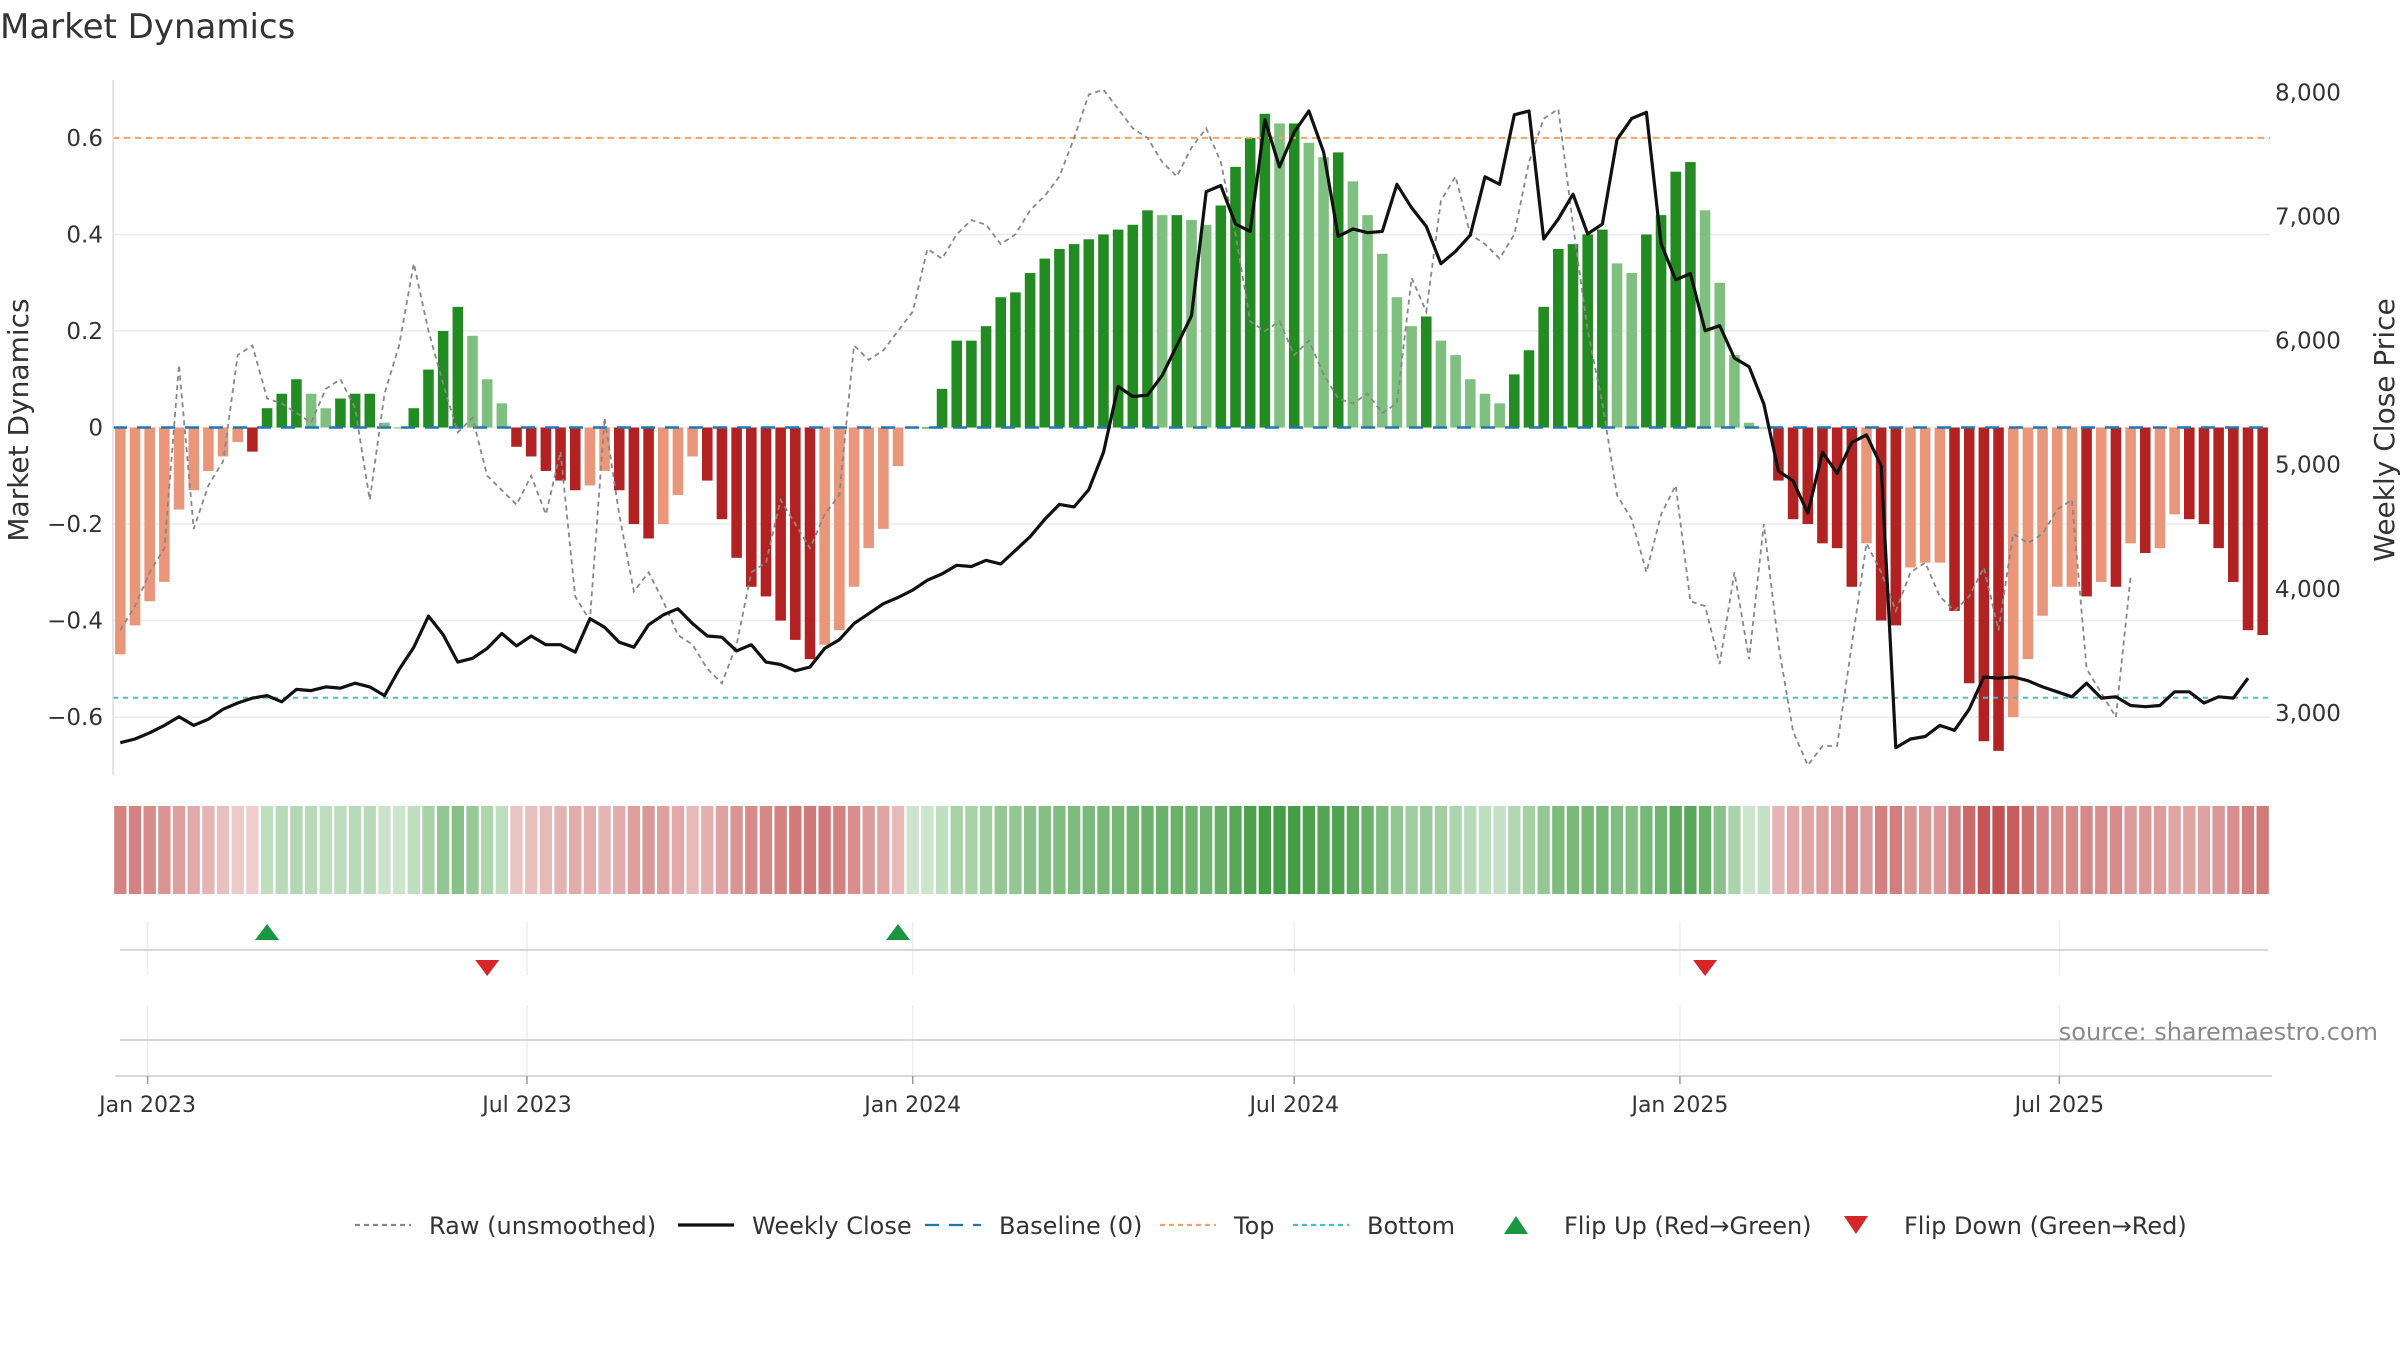 Image resolution: width=2400 pixels, height=1350 pixels. I want to click on chart-title: Market Dynamics, so click(147, 27).